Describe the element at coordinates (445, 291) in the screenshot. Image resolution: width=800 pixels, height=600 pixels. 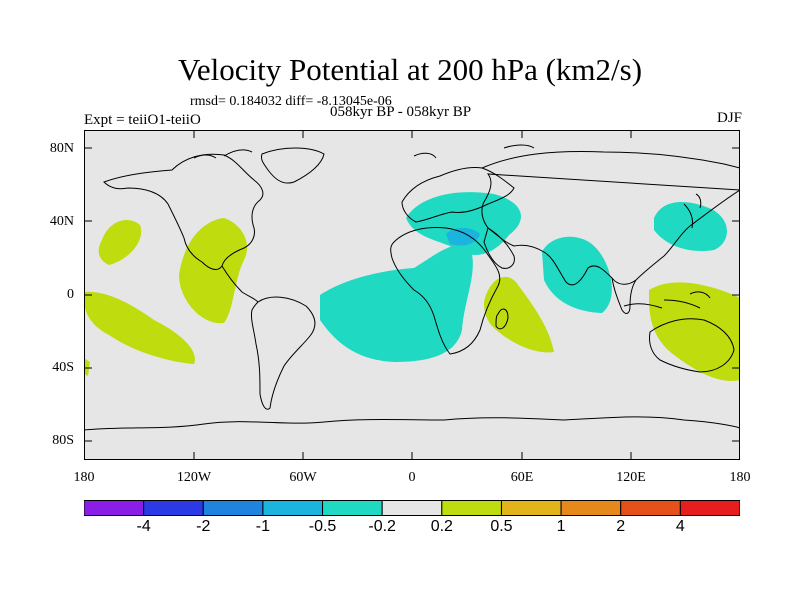
I see `coast-africa` at that location.